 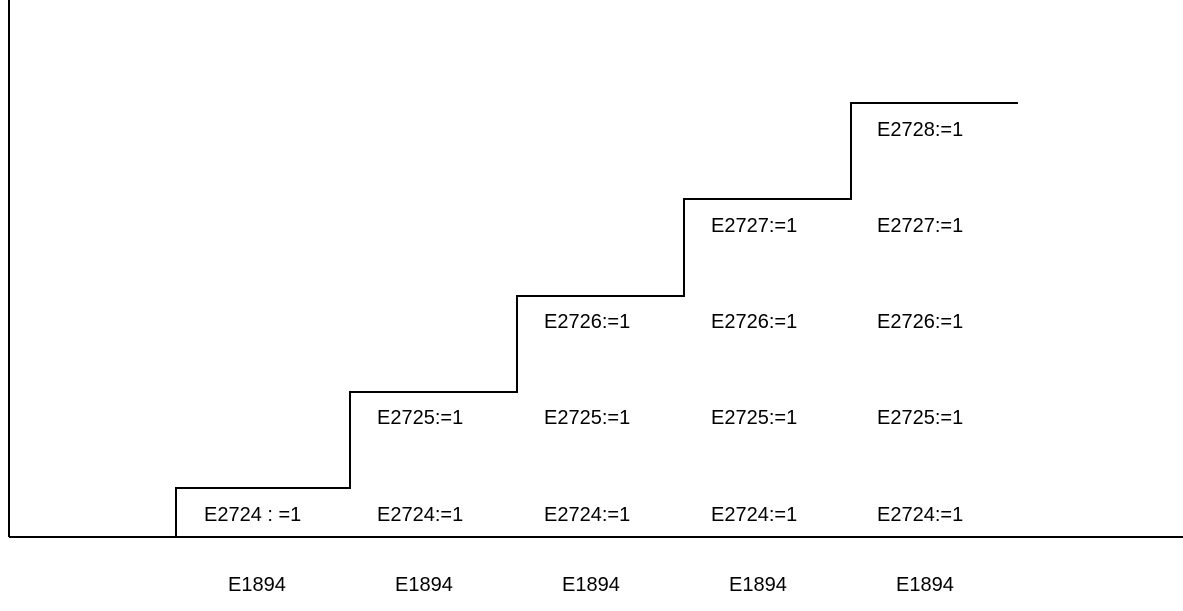 I want to click on cell-label: E2724 : =1, so click(x=253, y=515).